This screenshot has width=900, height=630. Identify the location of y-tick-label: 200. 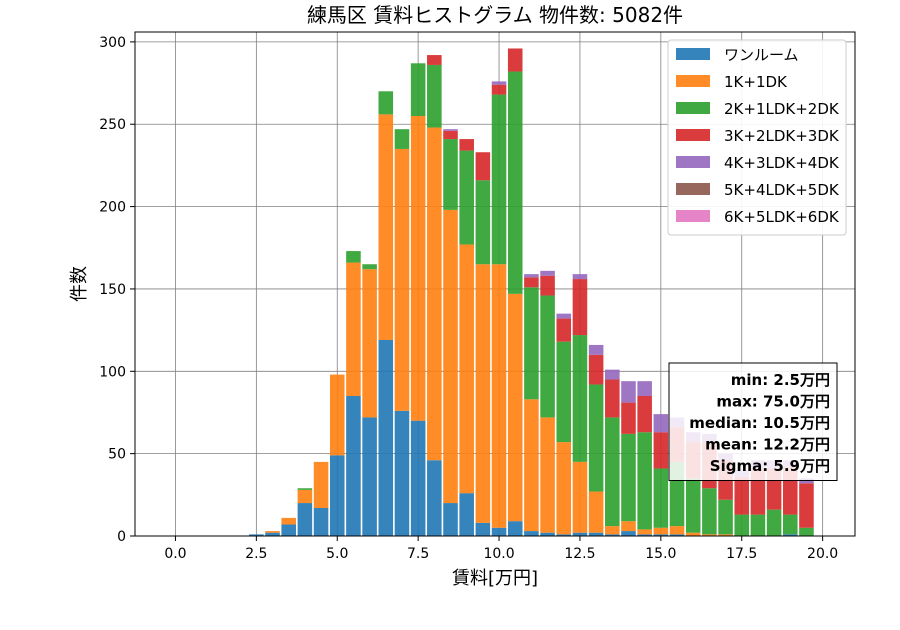
(112, 208).